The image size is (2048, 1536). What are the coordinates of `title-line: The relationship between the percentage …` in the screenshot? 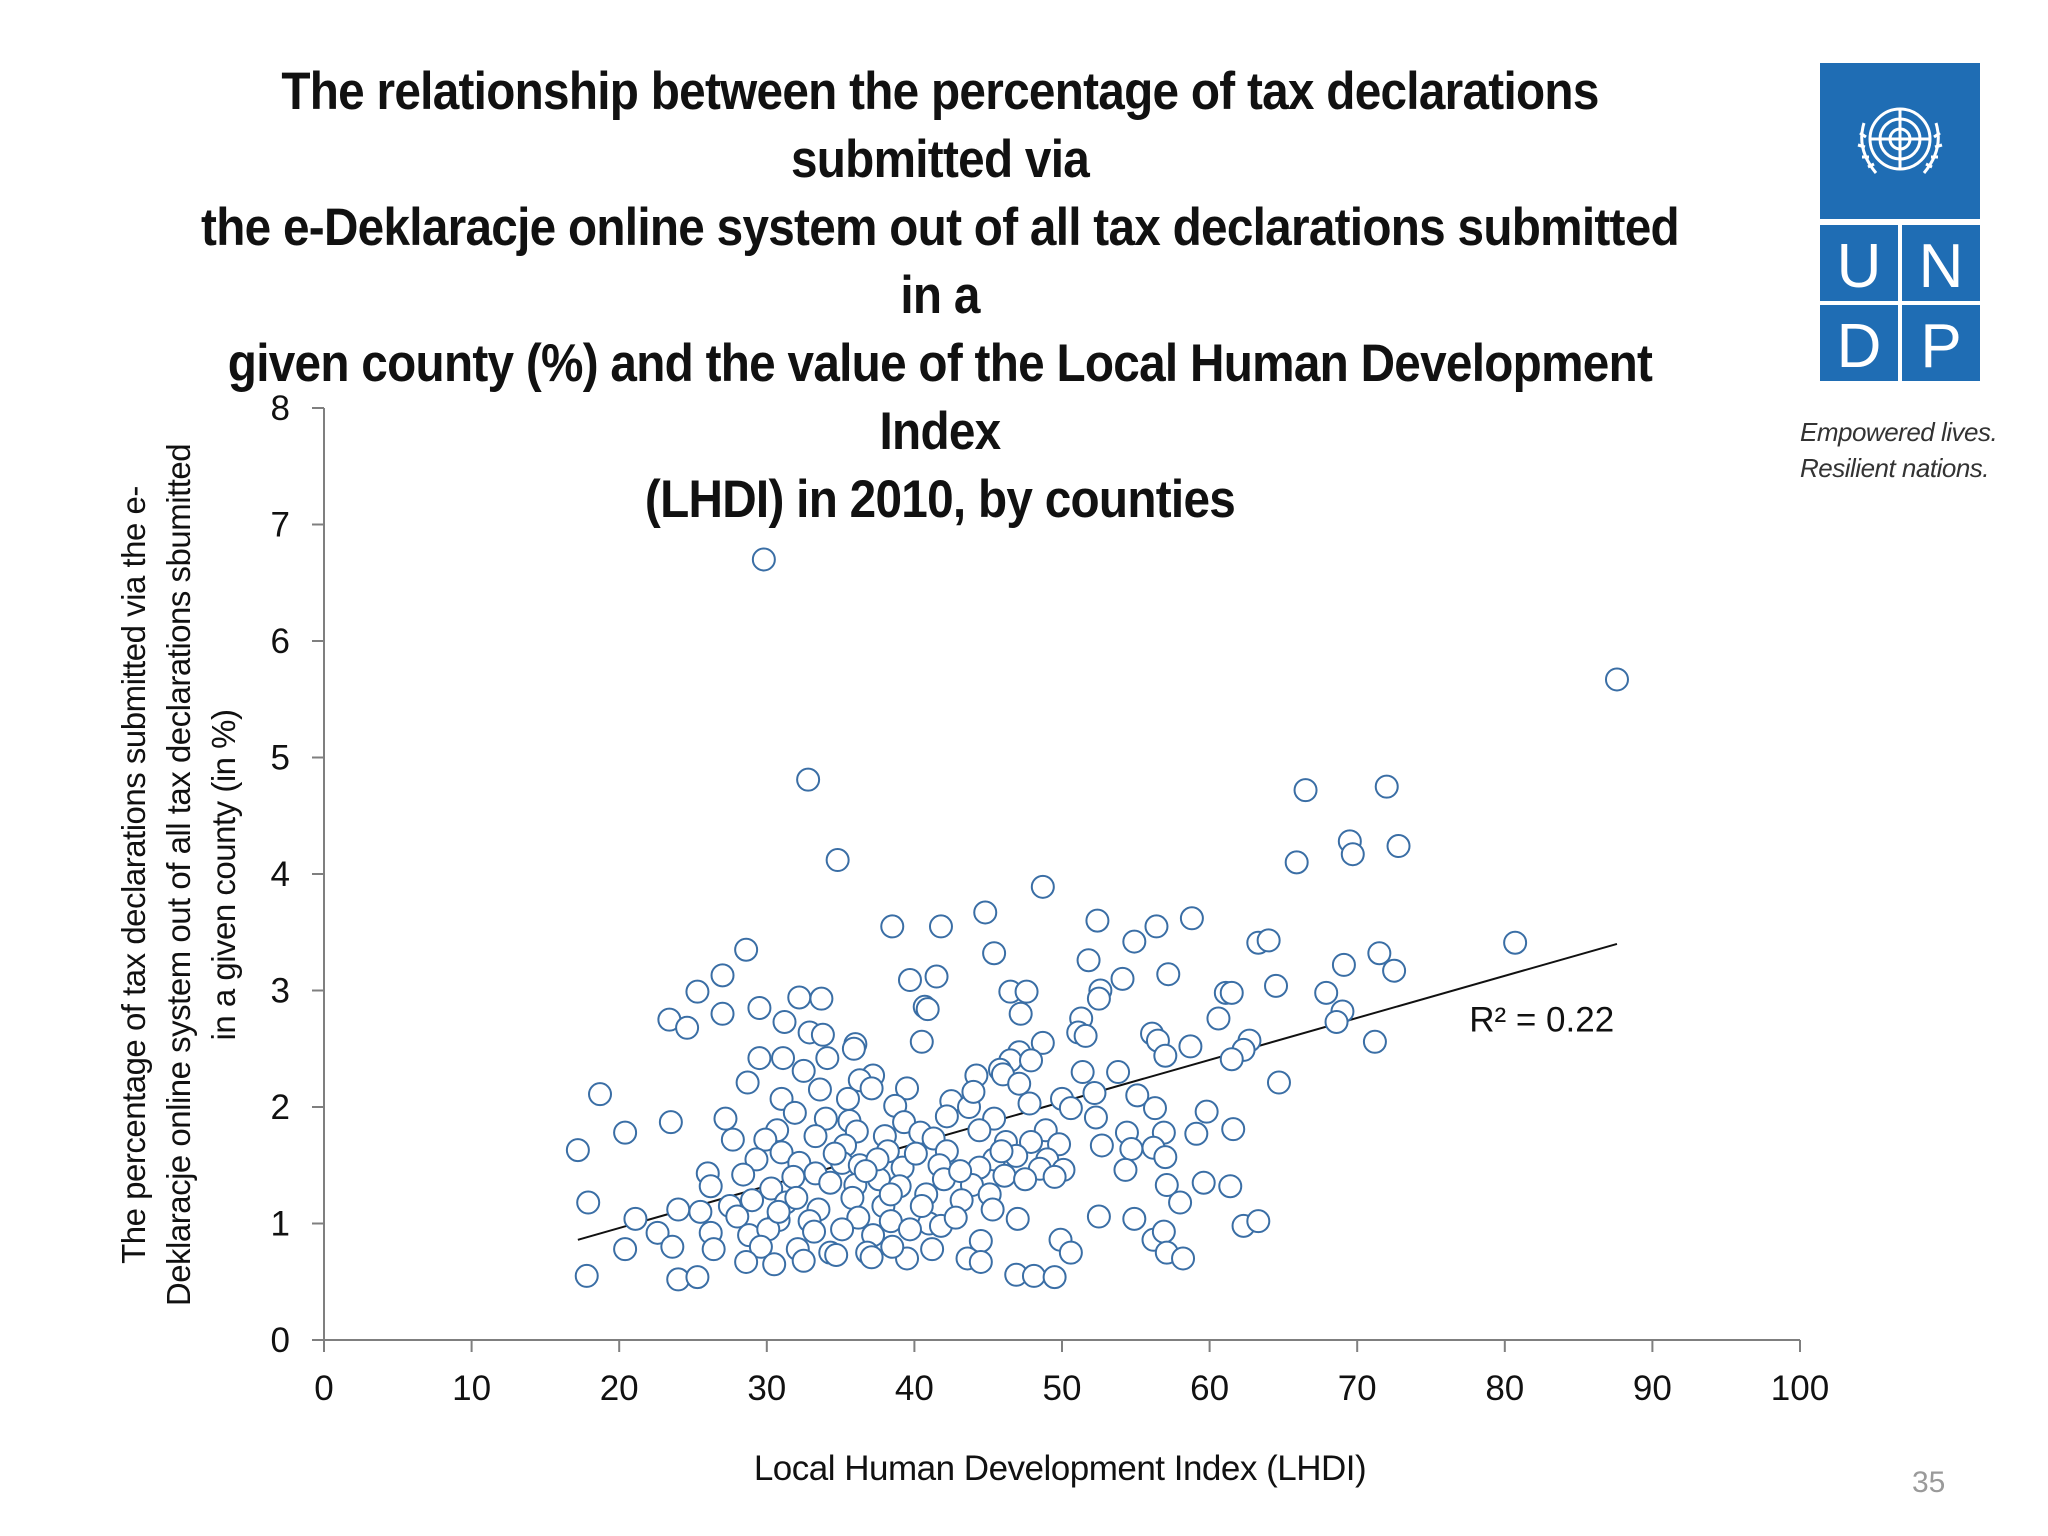 It's located at (940, 125).